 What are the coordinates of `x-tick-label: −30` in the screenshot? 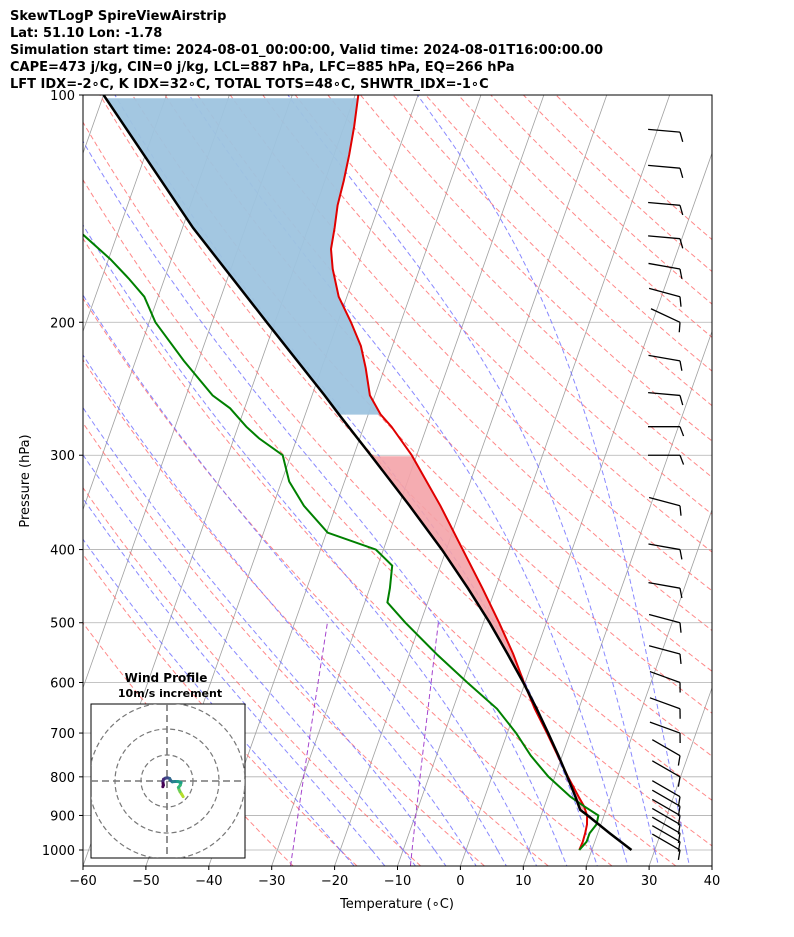 It's located at (271, 881).